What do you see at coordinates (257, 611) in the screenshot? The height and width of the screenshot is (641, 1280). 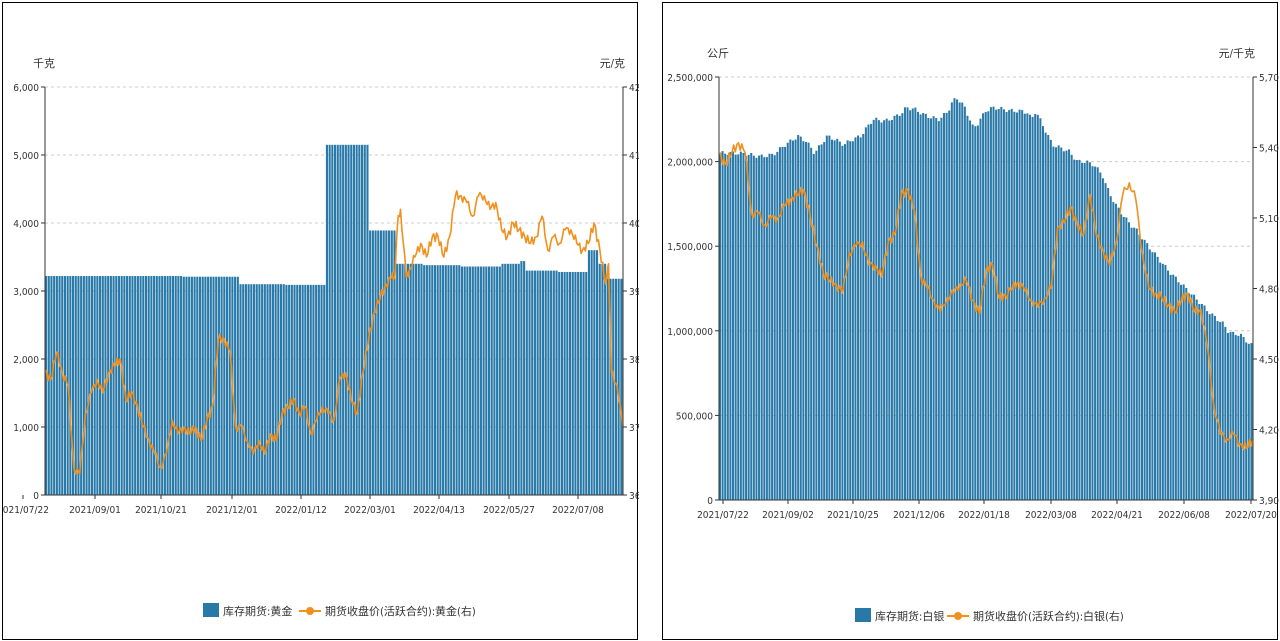 I see `legend-bar-label: 库存期货:黄金` at bounding box center [257, 611].